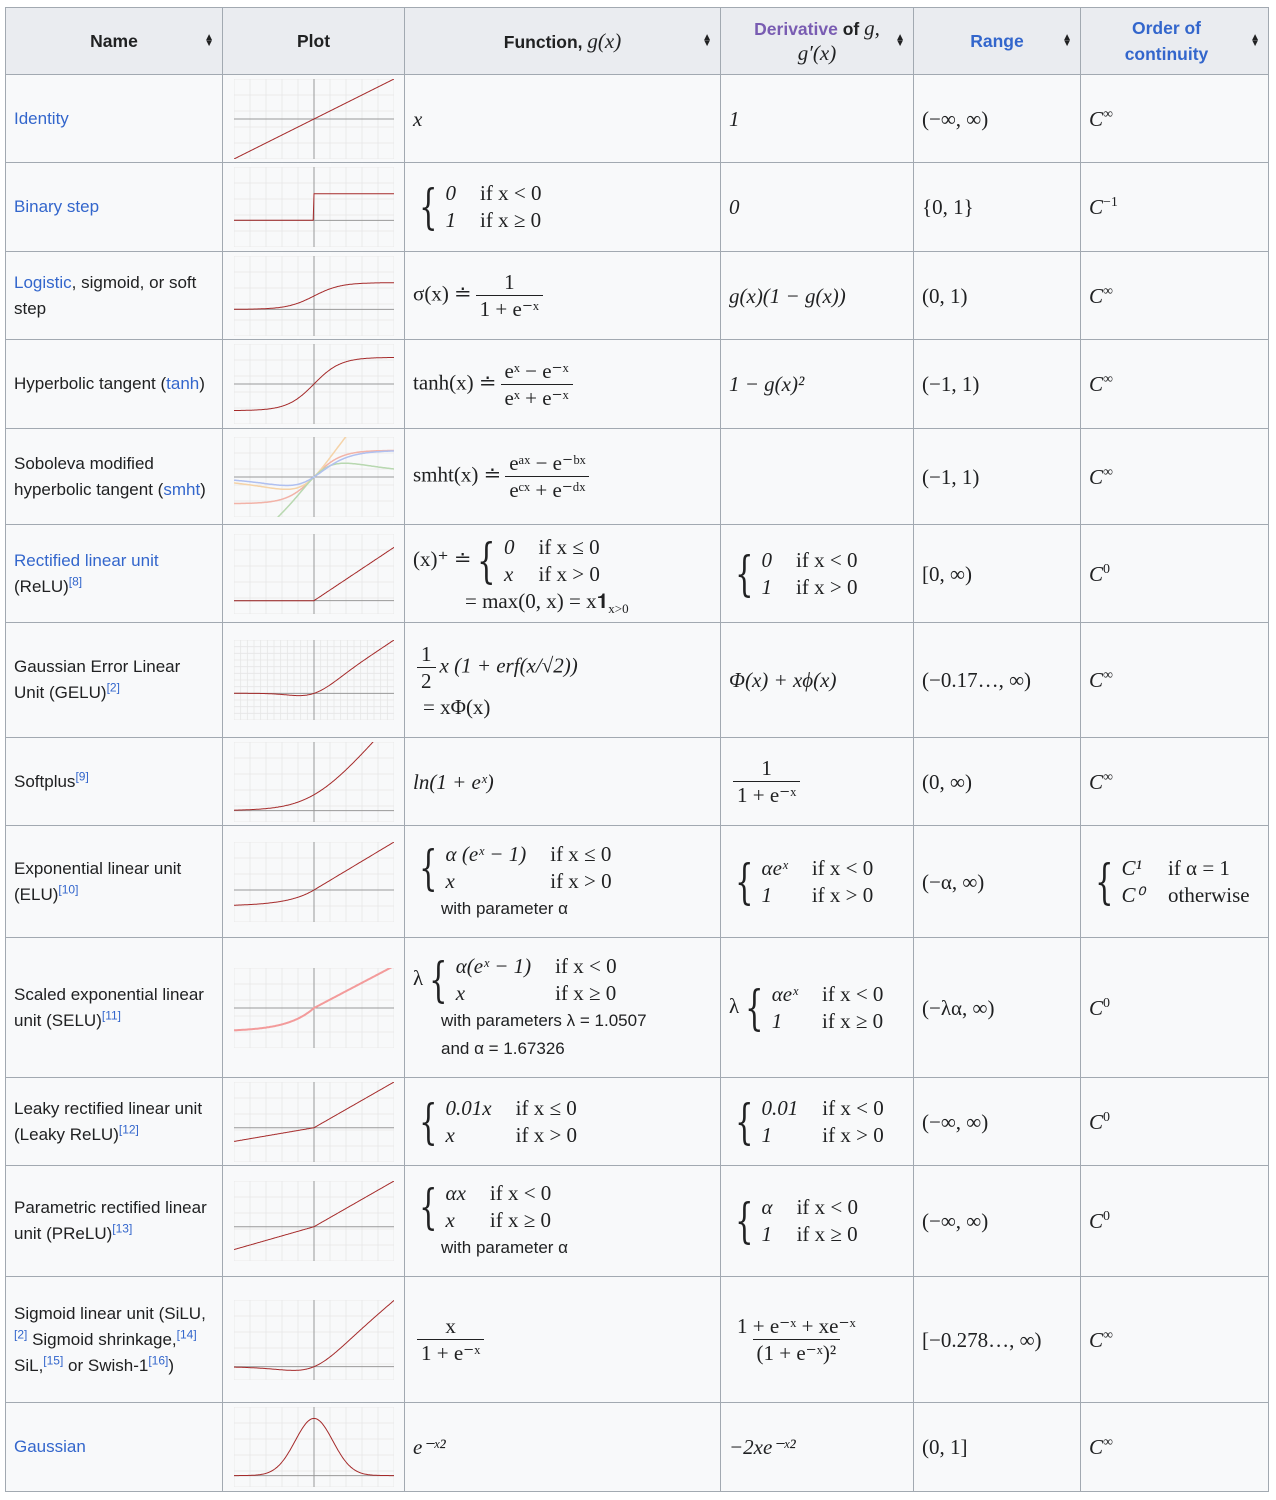 The image size is (1276, 1500). Describe the element at coordinates (110, 1313) in the screenshot. I see `name-text: Sigmoid linear unit (SiLU,` at that location.